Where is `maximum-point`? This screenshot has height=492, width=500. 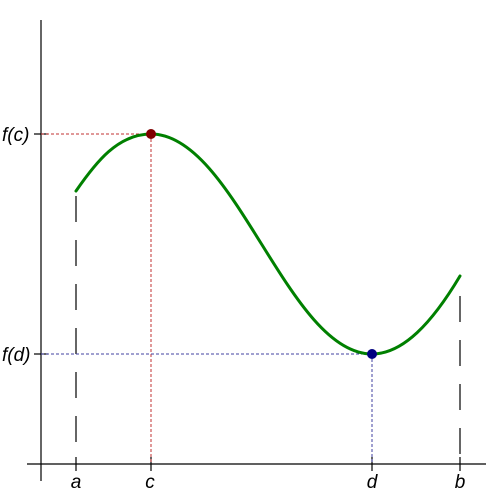
maximum-point is located at coordinates (151, 134).